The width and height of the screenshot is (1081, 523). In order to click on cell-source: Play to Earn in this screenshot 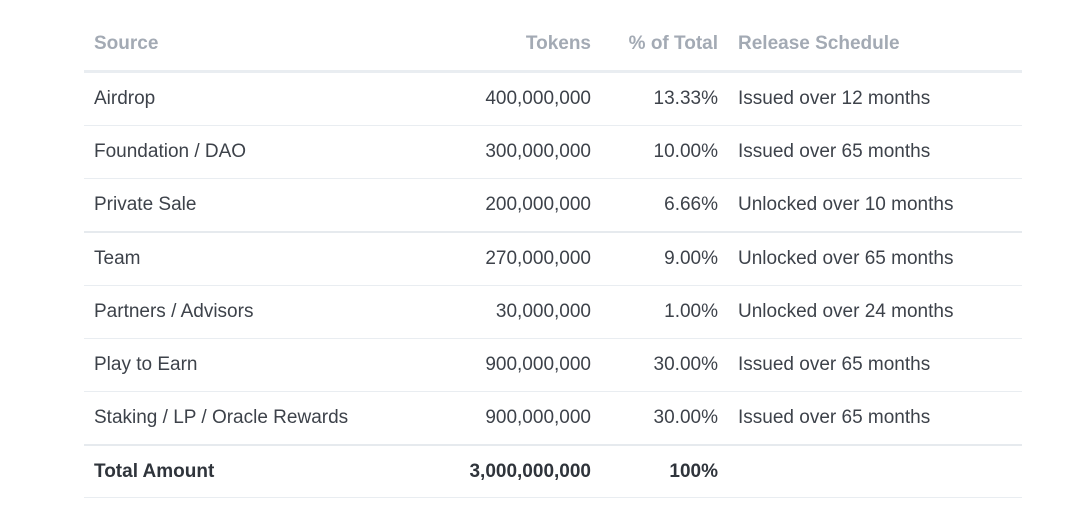, I will do `click(271, 365)`.